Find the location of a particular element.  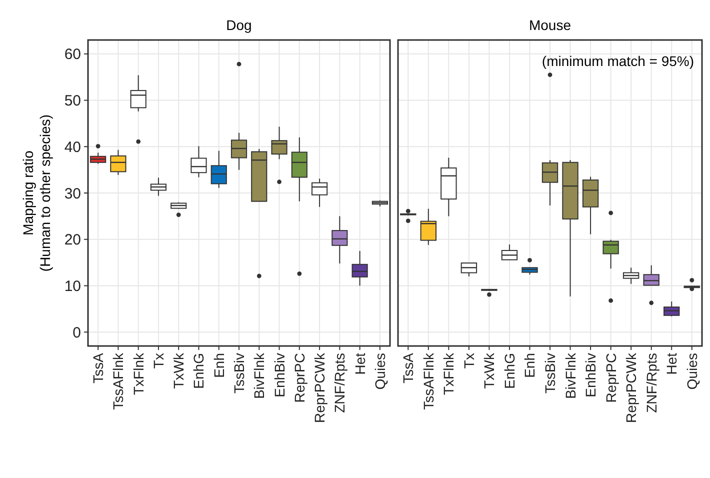

y-tick-label: 20 is located at coordinates (72, 240).